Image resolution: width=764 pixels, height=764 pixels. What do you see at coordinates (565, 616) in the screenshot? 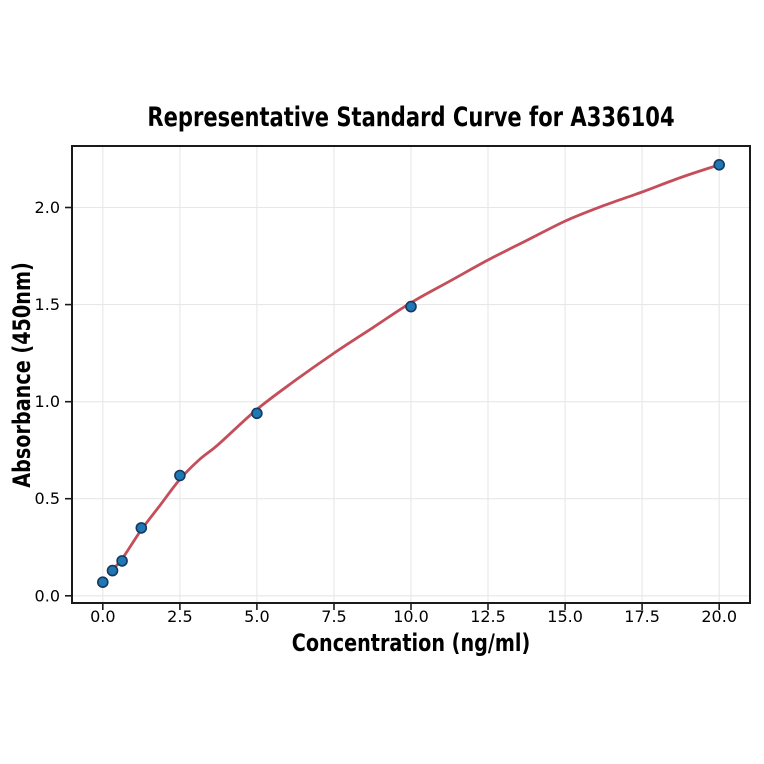
I see `x-tick-label: 15.0` at bounding box center [565, 616].